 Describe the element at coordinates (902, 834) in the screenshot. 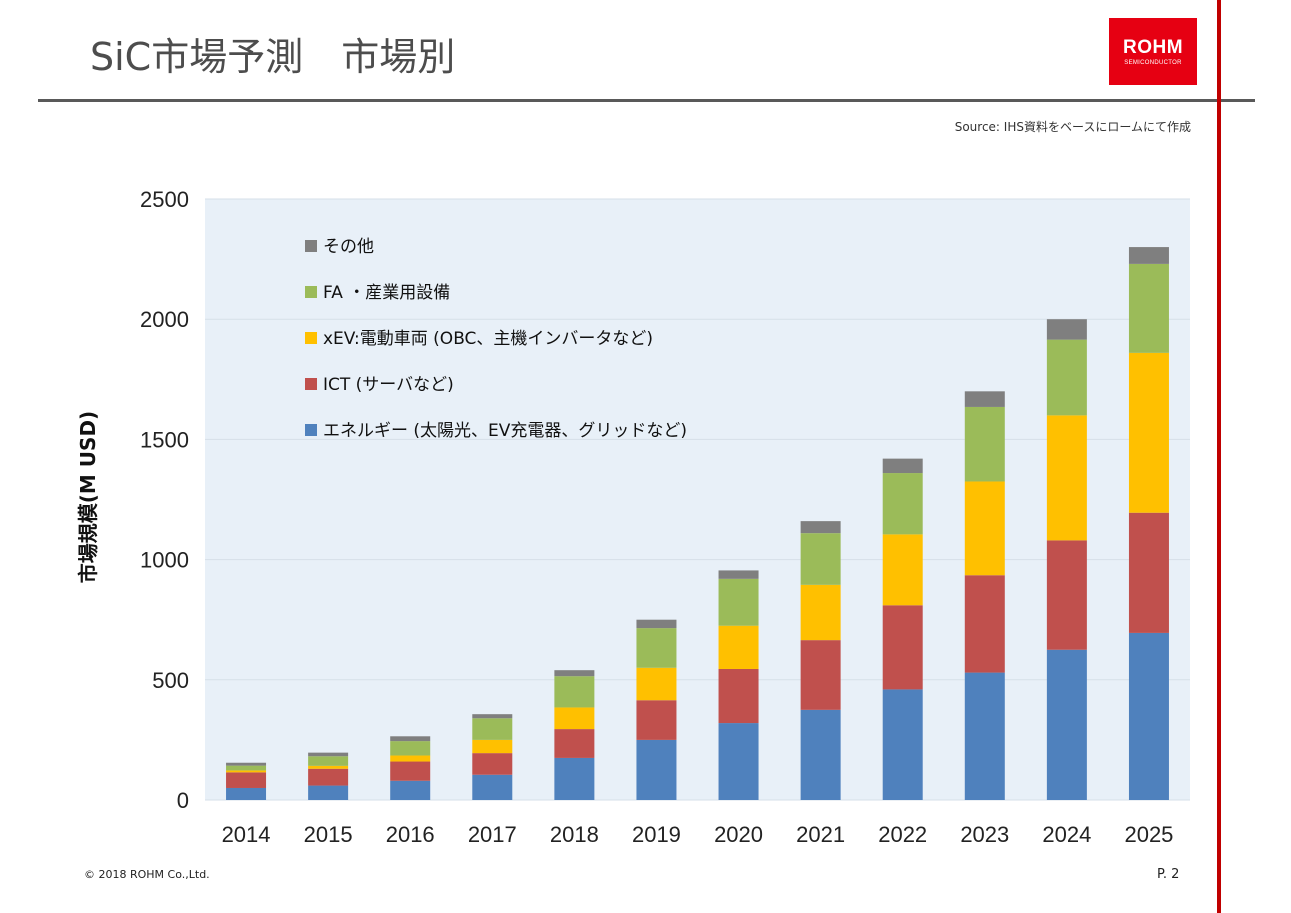

I see `x-tick-label: 2022` at that location.